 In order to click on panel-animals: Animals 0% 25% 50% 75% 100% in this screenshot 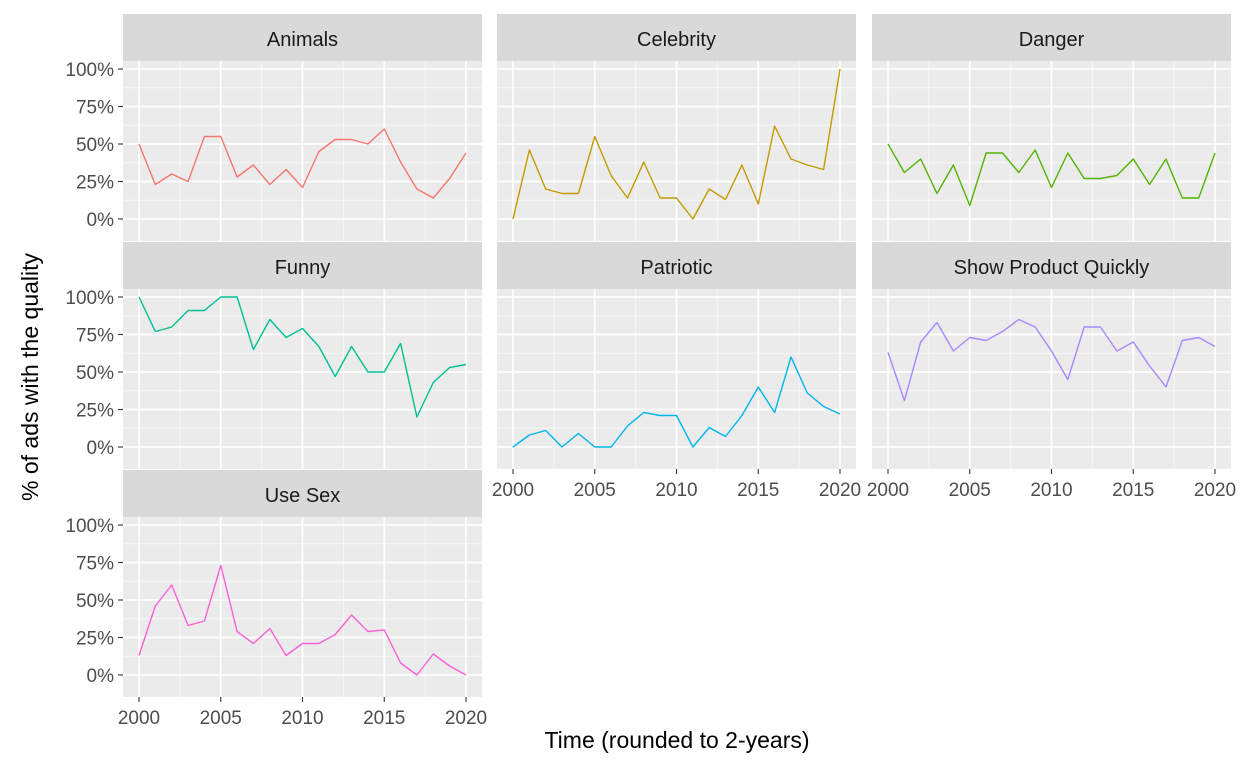, I will do `click(273, 127)`.